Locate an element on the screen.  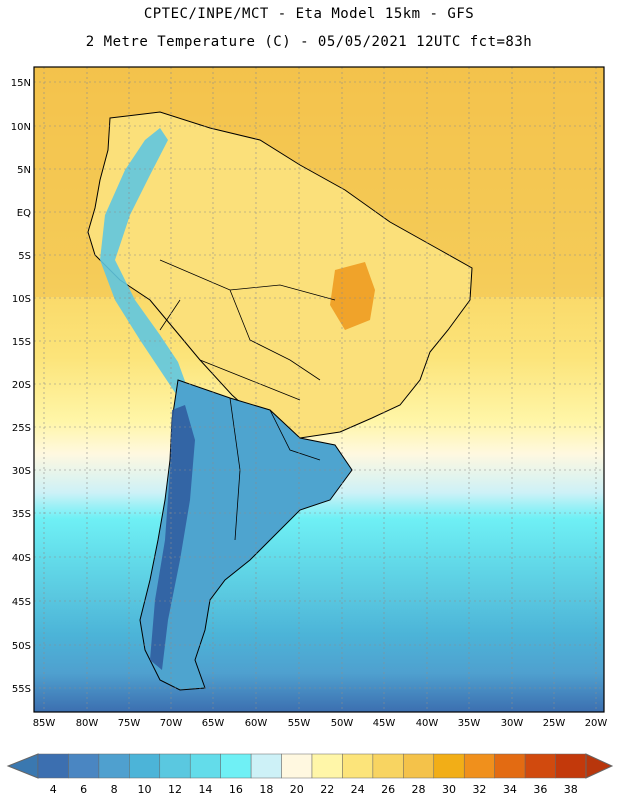
lon-label: 45W is located at coordinates (384, 723).